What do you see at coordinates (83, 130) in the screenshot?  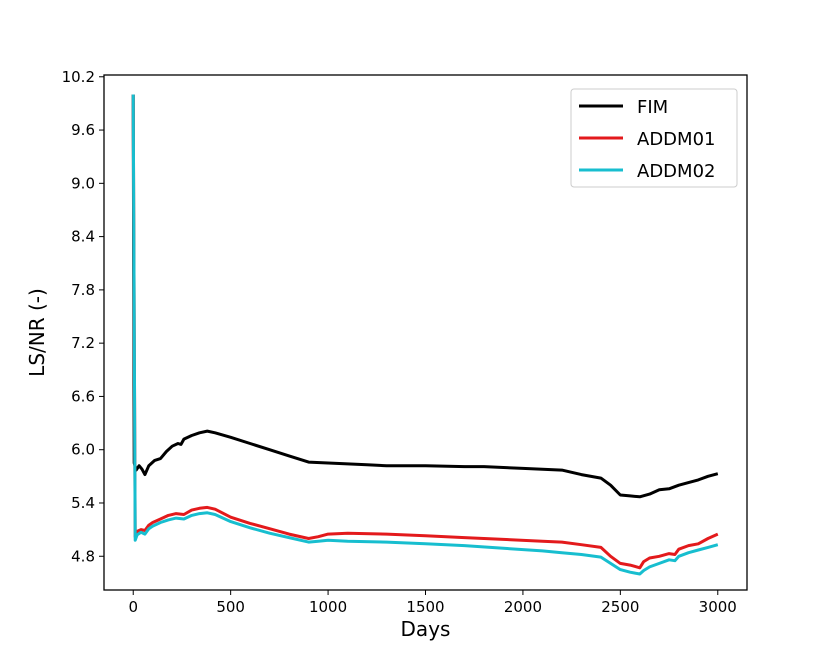 I see `y-tick-label: 9.6` at bounding box center [83, 130].